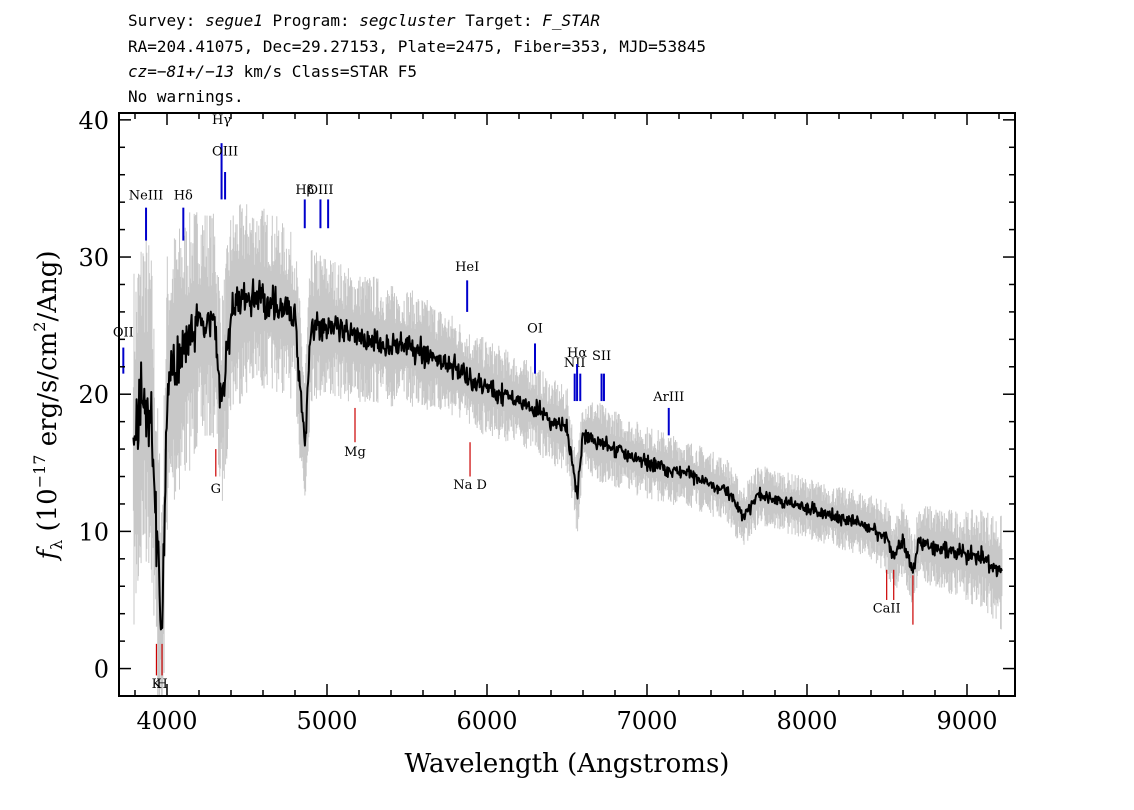 Image resolution: width=1134 pixels, height=810 pixels. Describe the element at coordinates (123, 333) in the screenshot. I see `line-label: OII` at that location.